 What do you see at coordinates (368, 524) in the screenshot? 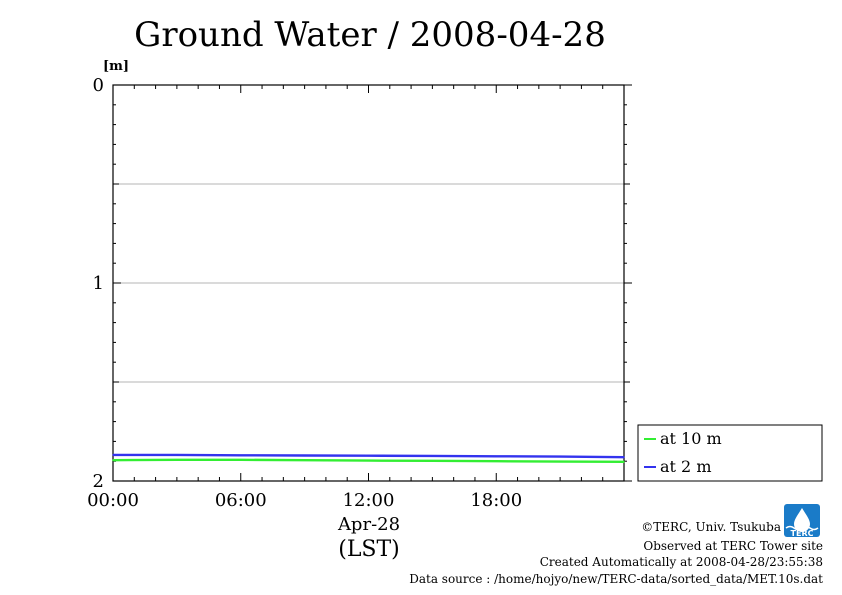
I see `x-date-label: Apr-28` at bounding box center [368, 524].